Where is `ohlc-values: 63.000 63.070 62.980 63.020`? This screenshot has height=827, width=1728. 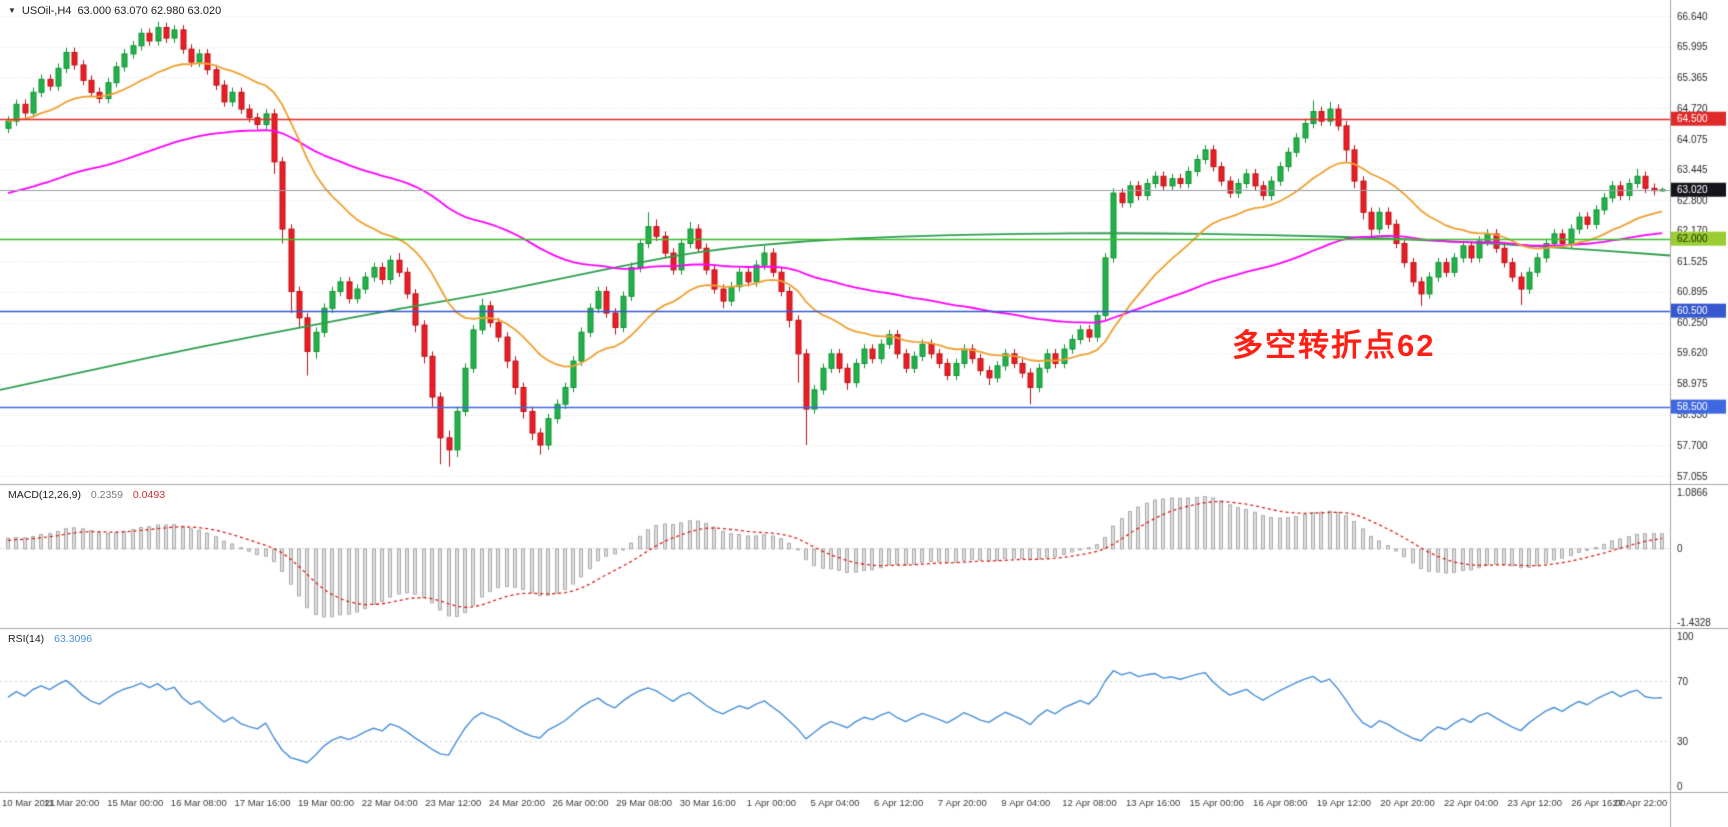
ohlc-values: 63.000 63.070 62.980 63.020 is located at coordinates (149, 11).